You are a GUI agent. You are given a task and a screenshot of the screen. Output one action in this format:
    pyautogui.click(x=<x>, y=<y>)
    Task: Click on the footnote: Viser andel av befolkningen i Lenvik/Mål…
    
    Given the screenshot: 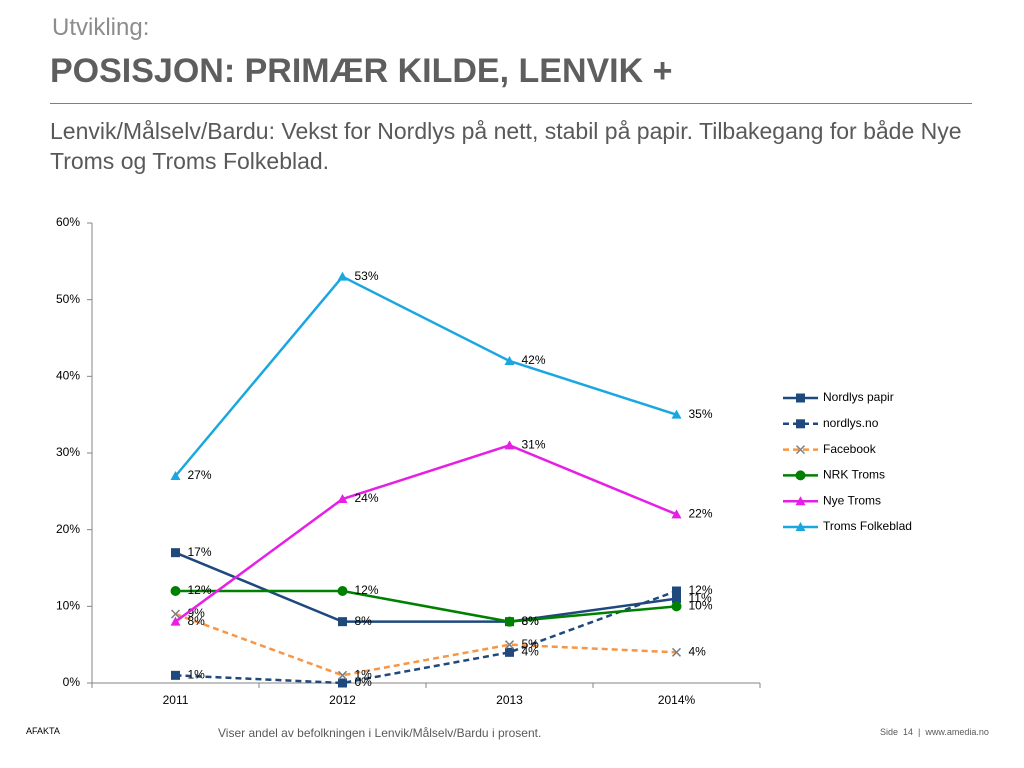 What is the action you would take?
    pyautogui.click(x=380, y=733)
    